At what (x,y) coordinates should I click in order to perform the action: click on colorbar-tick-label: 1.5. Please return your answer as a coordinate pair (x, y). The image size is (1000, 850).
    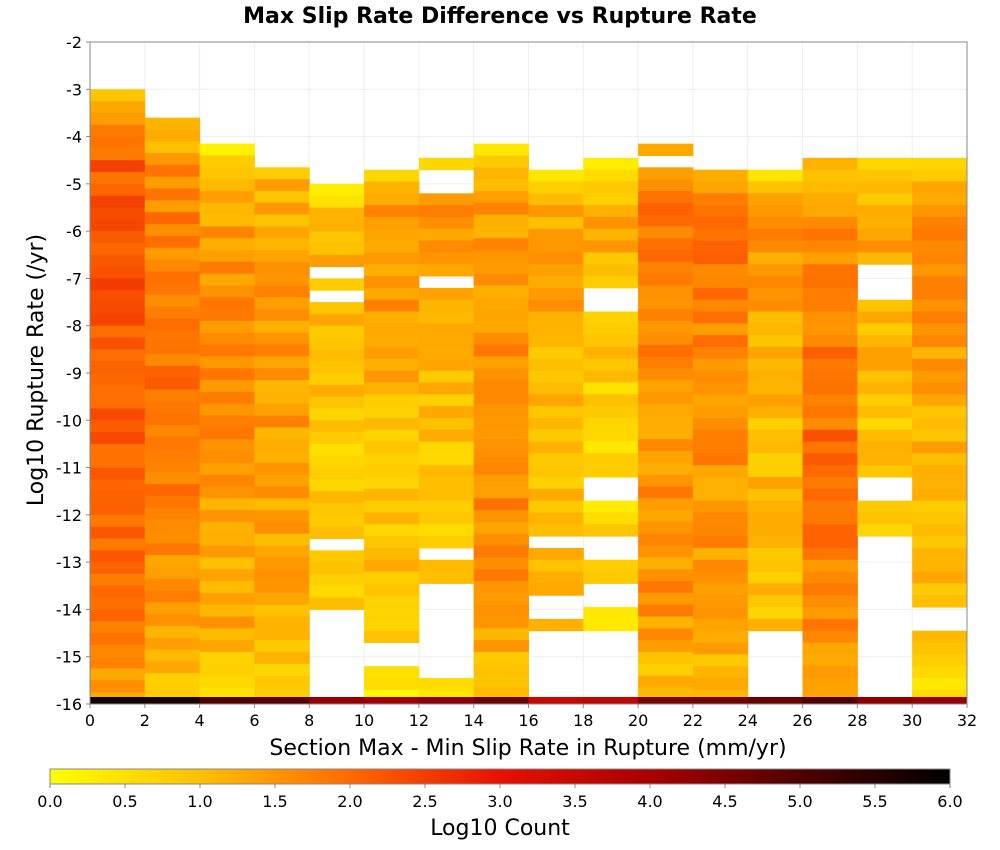
    Looking at the image, I should click on (274, 801).